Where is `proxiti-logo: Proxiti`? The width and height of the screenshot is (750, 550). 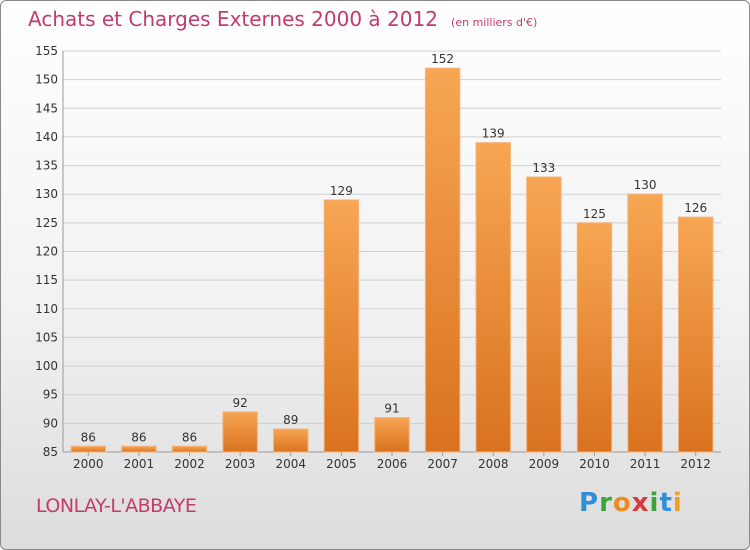
proxiti-logo: Proxiti is located at coordinates (631, 503).